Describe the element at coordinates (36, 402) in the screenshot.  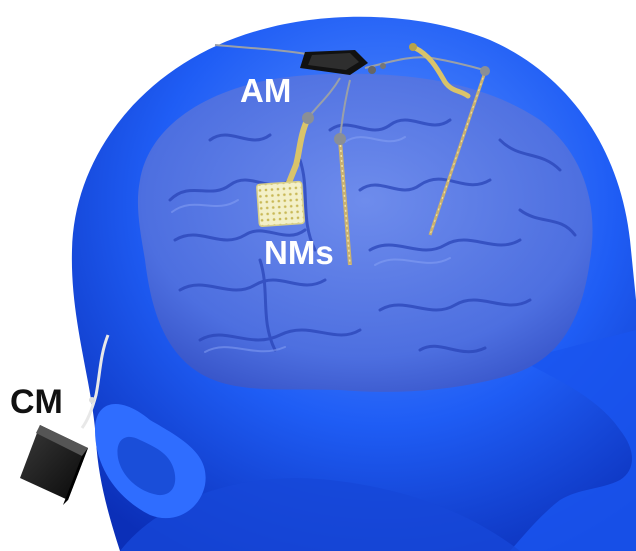
I see `cm-label: CM` at that location.